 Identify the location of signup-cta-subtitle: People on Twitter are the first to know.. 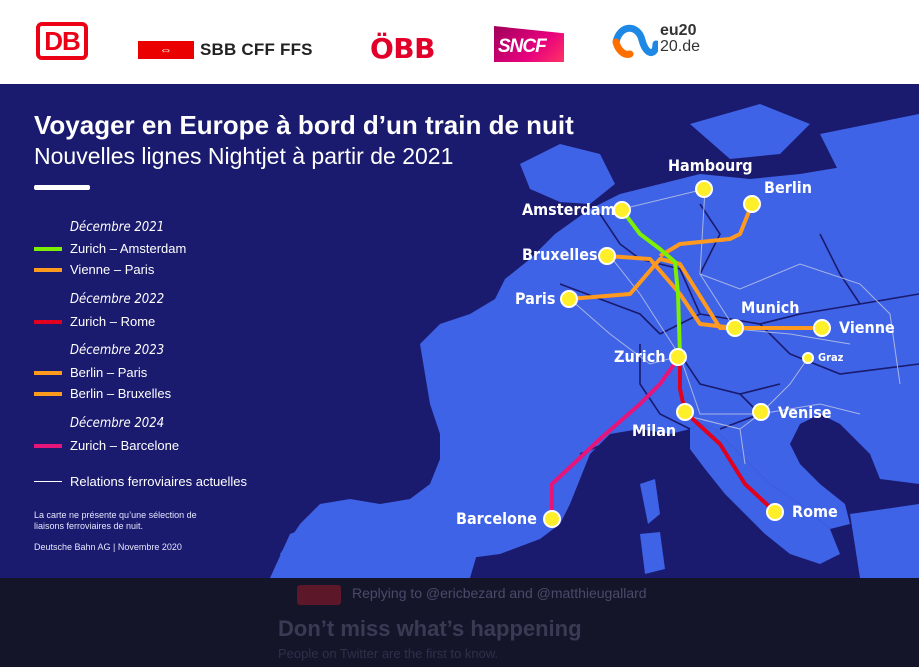
(388, 653).